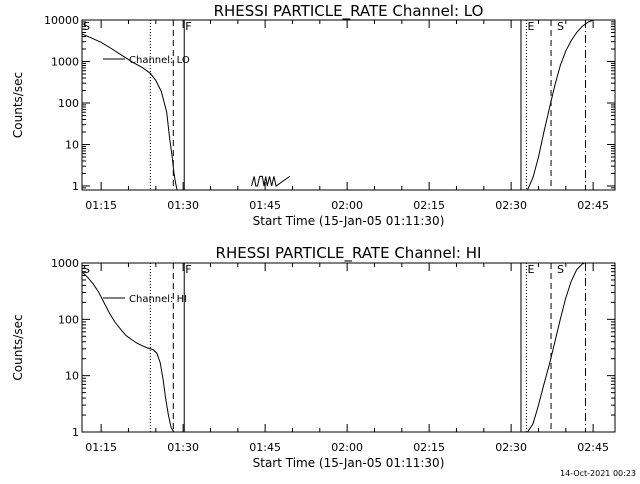 The height and width of the screenshot is (484, 640). Describe the element at coordinates (598, 473) in the screenshot. I see `plot-timestamp: 14-Oct-2021 00:23` at that location.